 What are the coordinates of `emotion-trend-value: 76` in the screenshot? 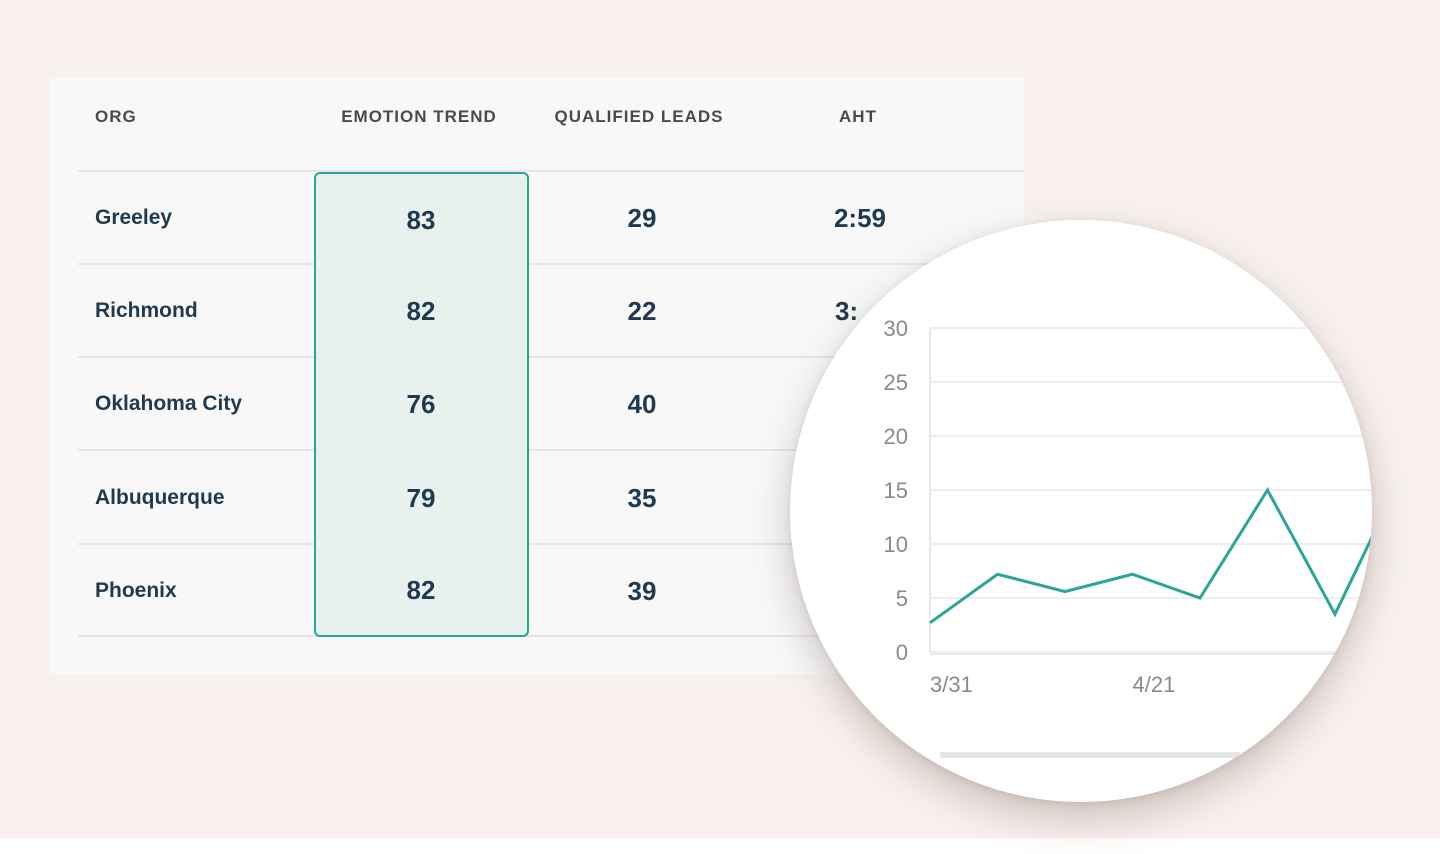 It's located at (421, 404).